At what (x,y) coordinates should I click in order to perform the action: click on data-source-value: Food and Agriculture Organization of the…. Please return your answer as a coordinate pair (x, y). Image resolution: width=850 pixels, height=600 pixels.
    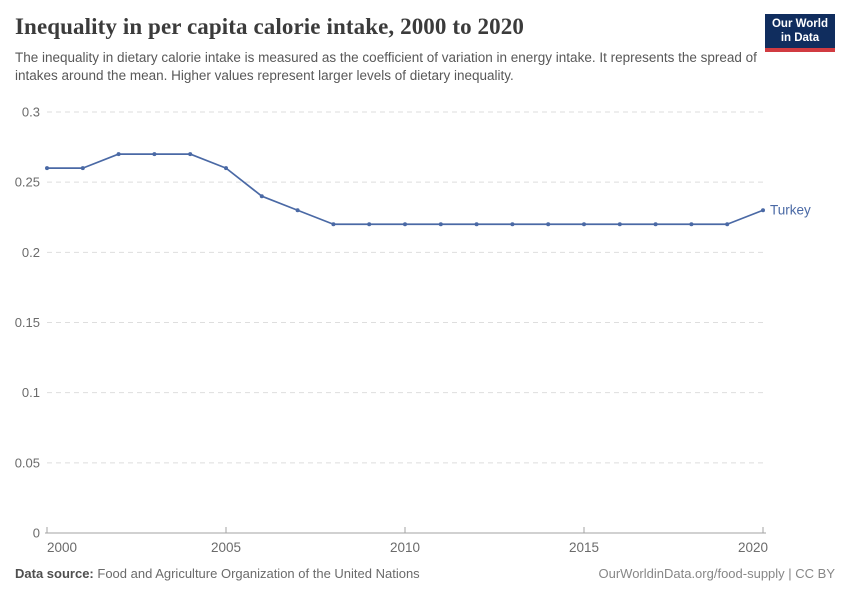
    Looking at the image, I should click on (258, 573).